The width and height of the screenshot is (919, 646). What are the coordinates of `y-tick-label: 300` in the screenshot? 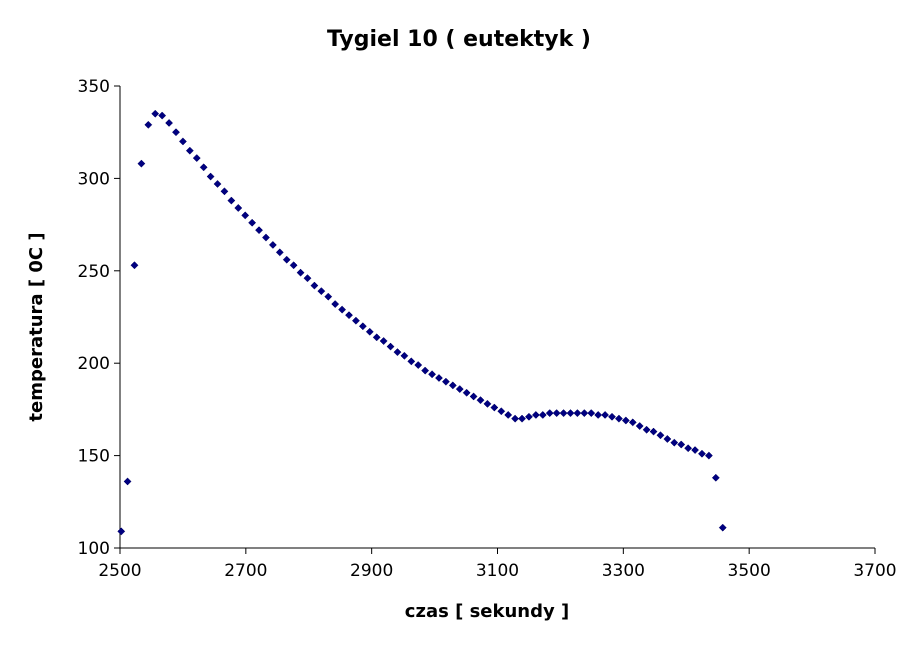 It's located at (94, 179).